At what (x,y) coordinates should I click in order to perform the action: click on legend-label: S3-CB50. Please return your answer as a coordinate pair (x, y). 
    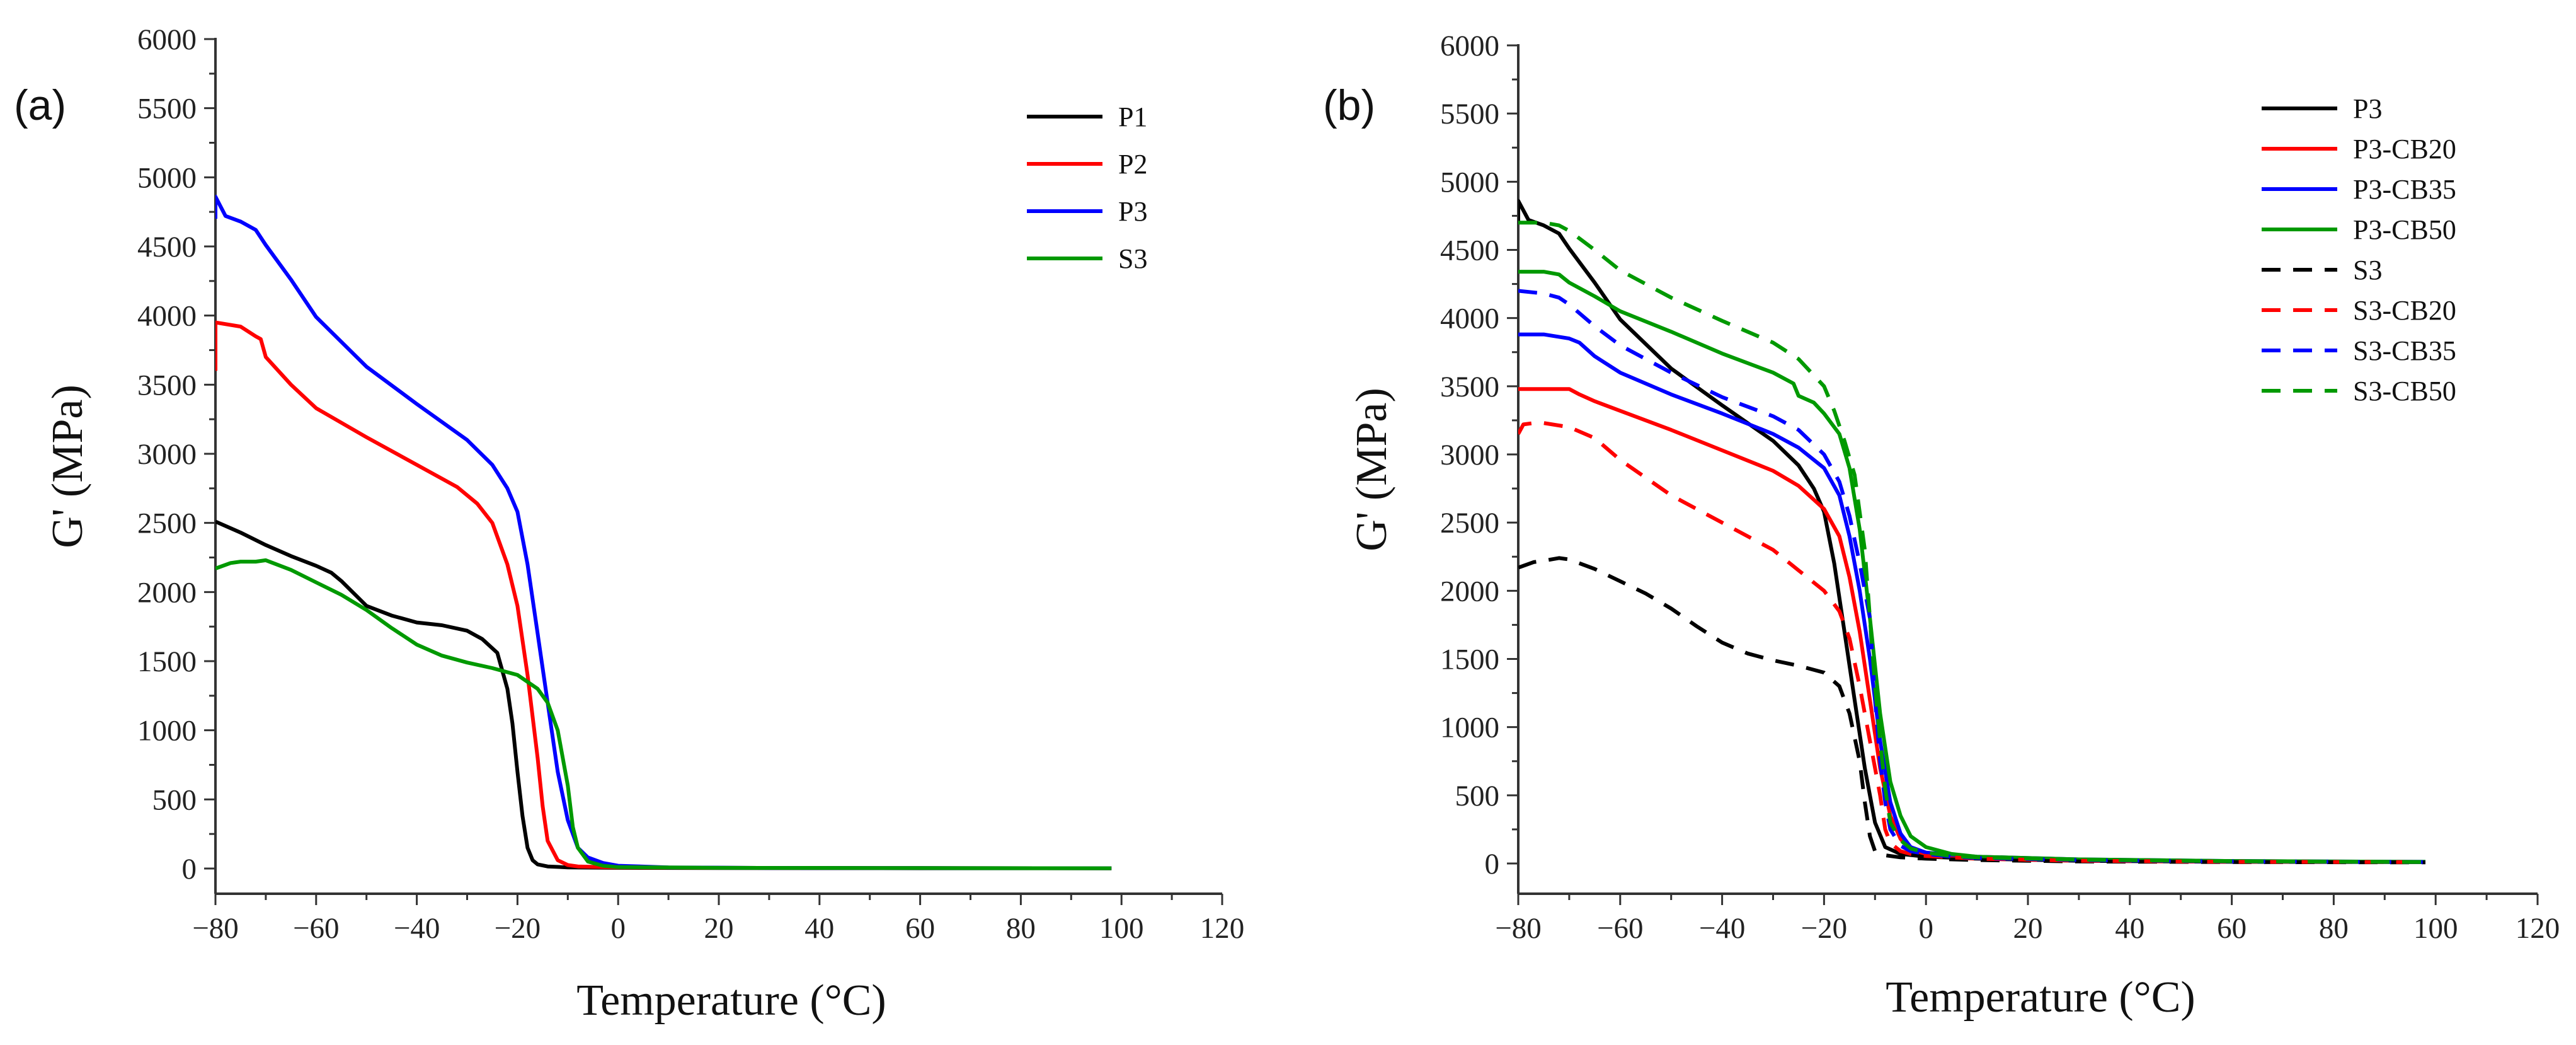
    Looking at the image, I should click on (2404, 391).